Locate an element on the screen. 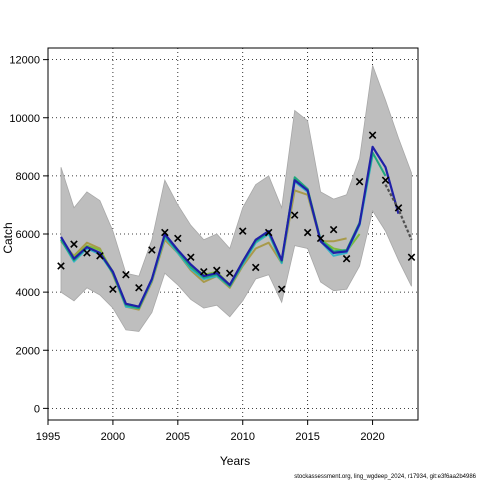 The image size is (480, 480). x-tick-label: 2000 is located at coordinates (113, 437).